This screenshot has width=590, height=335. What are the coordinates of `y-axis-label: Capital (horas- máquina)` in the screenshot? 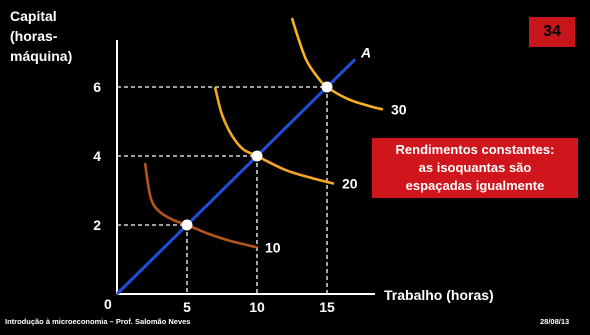 It's located at (41, 36).